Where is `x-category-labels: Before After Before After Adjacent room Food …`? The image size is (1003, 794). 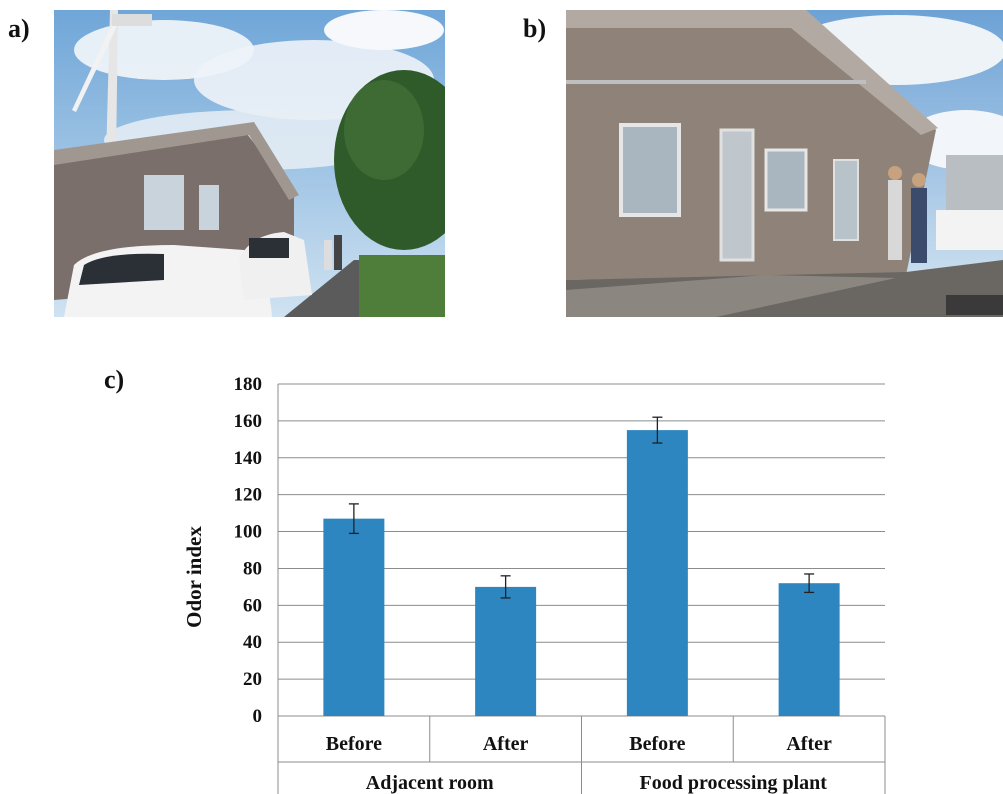 x-category-labels: Before After Before After Adjacent room Food … is located at coordinates (579, 763).